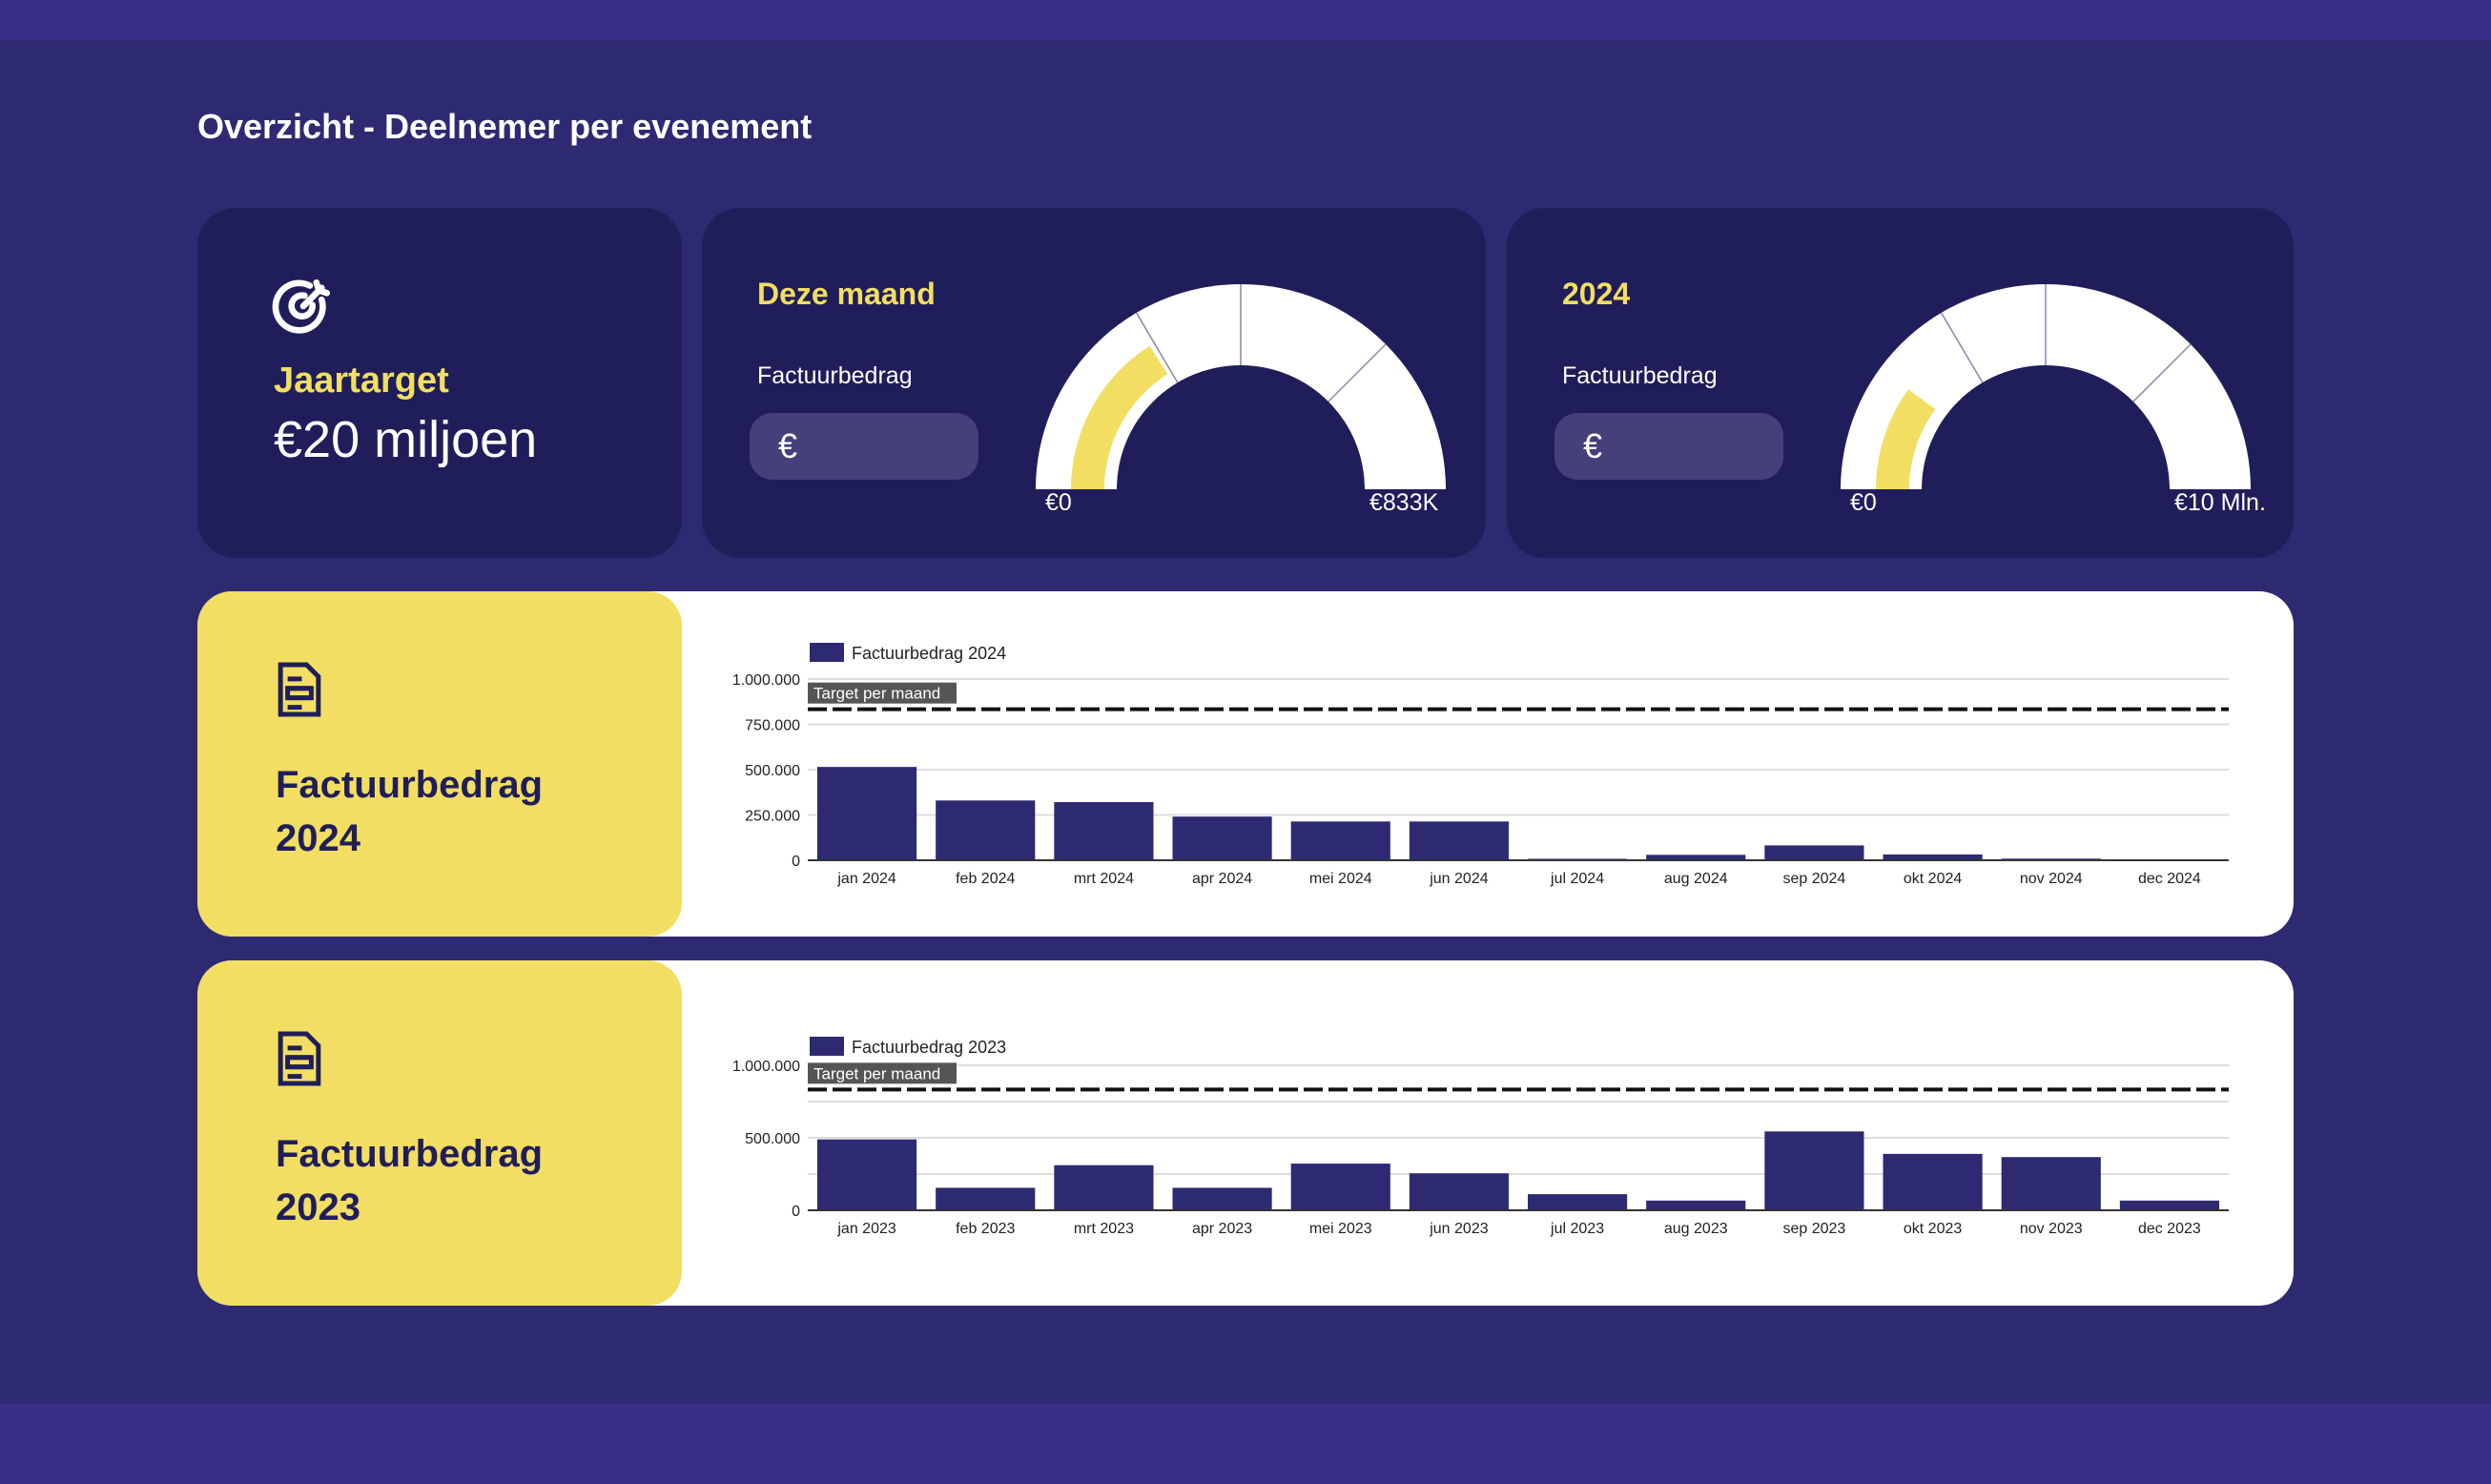  I want to click on row-title-line2: 2024, so click(318, 838).